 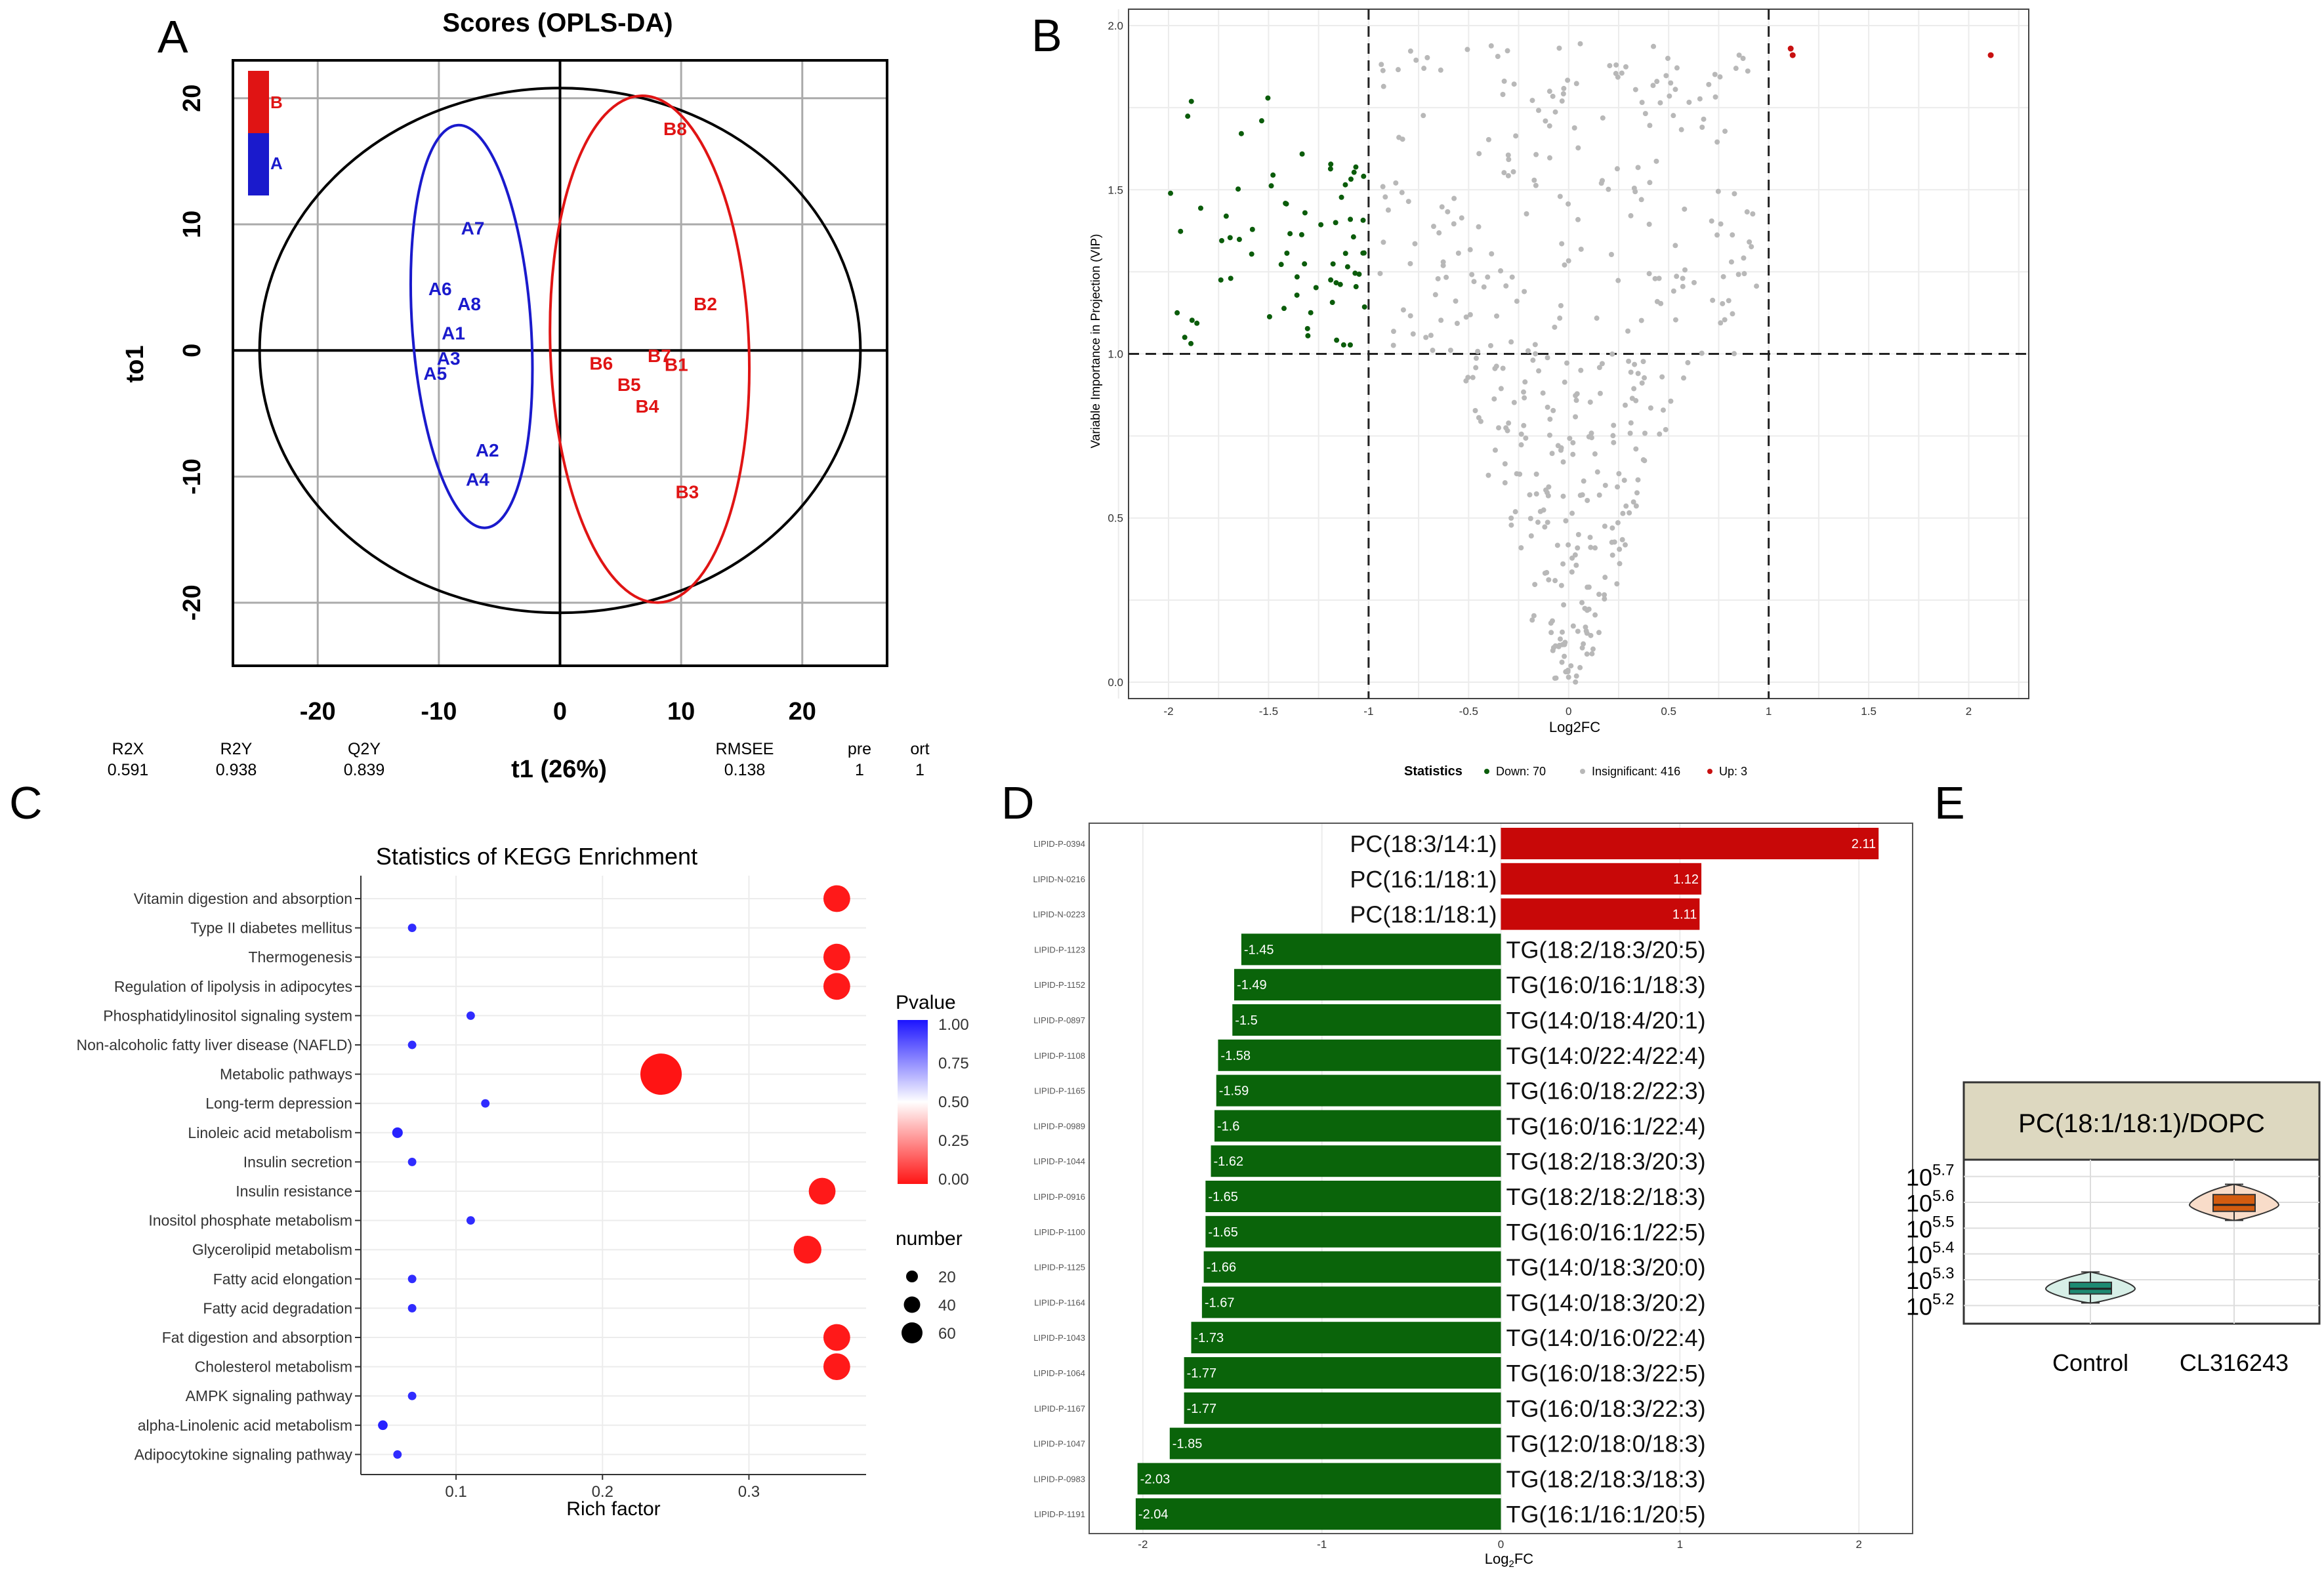 What do you see at coordinates (2234, 1203) in the screenshot?
I see `panel-e-box` at bounding box center [2234, 1203].